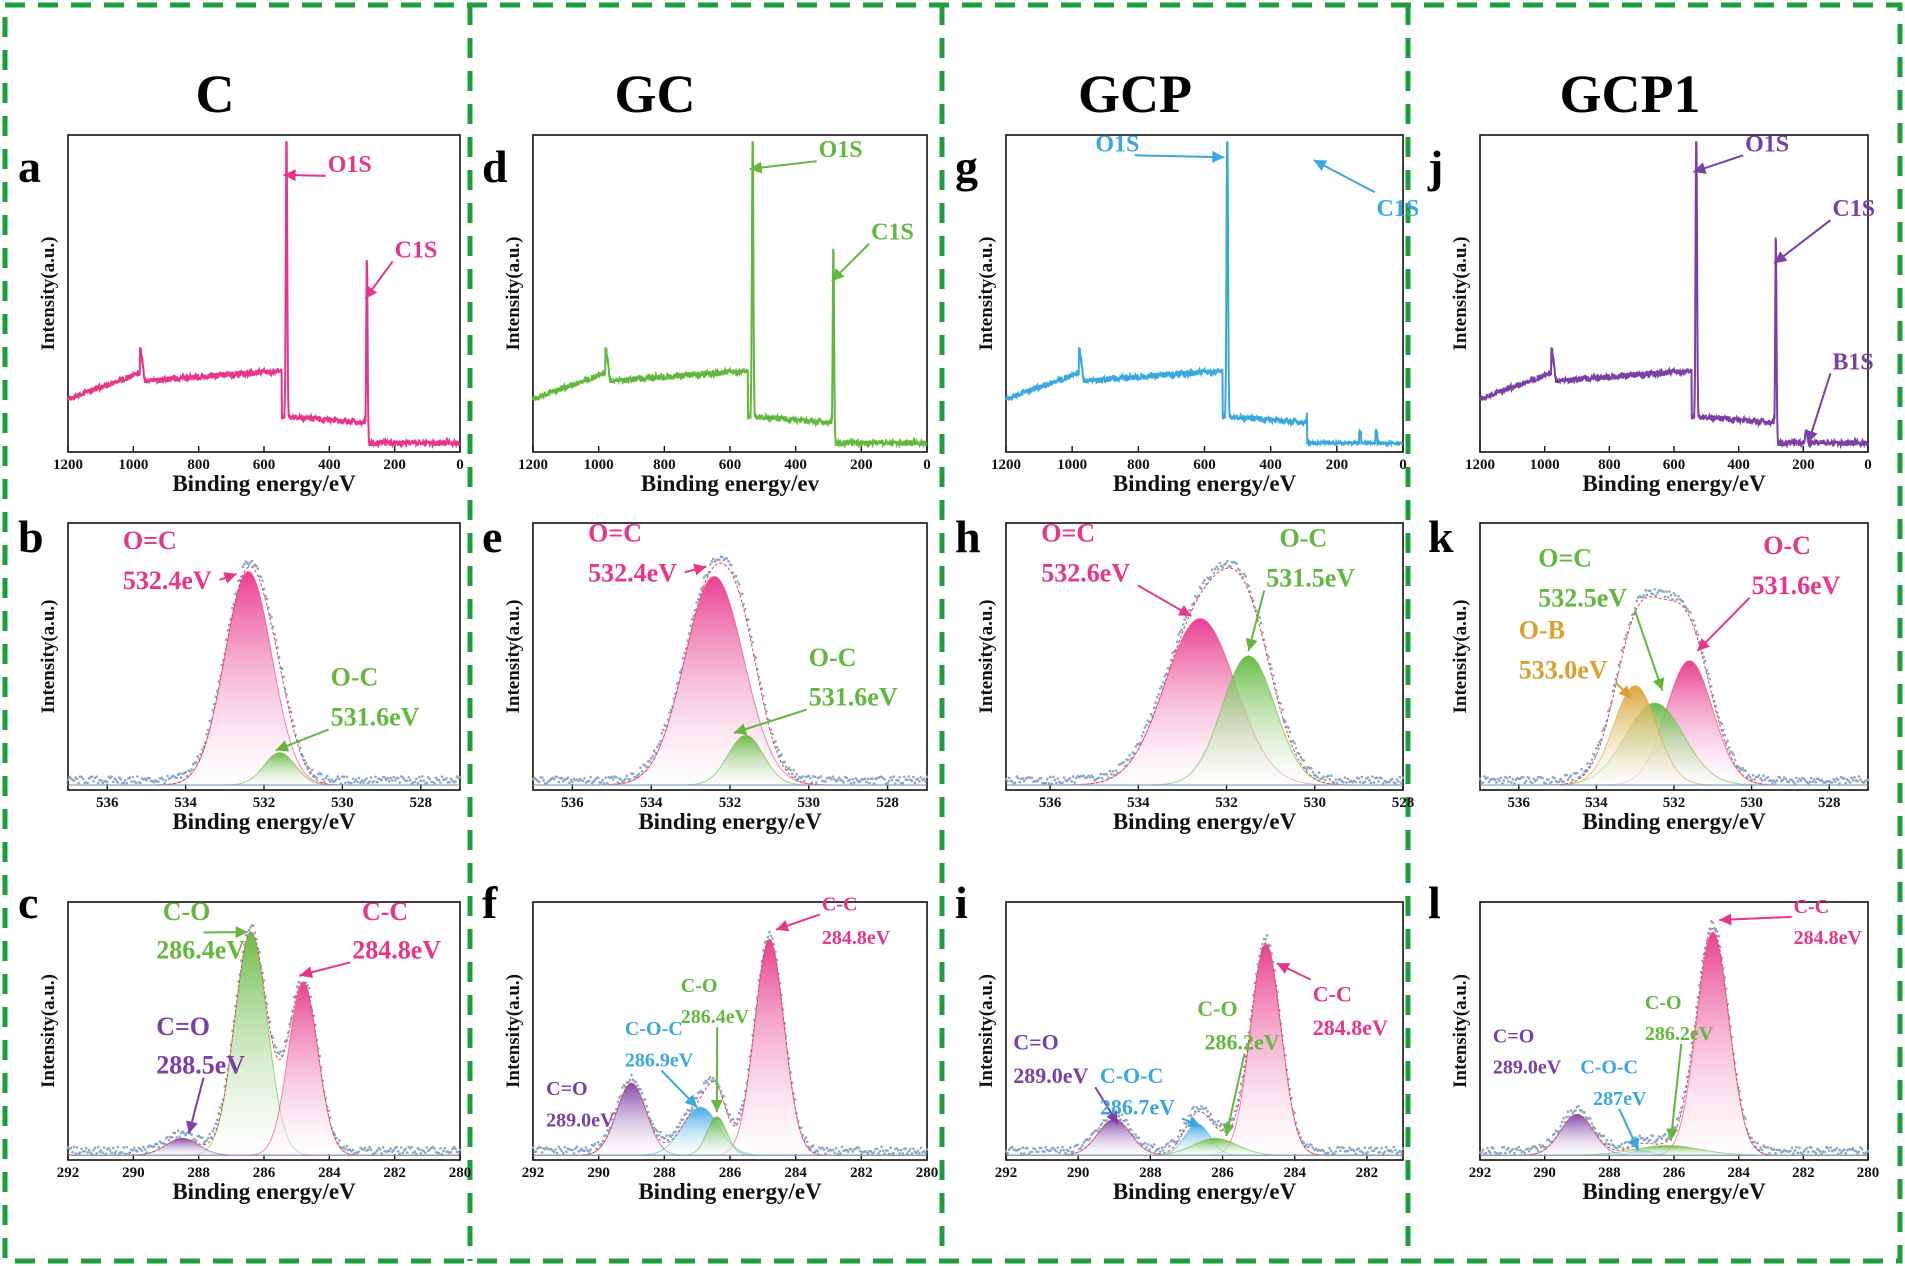 This screenshot has height=1266, width=1905. Describe the element at coordinates (968, 536) in the screenshot. I see `panel-letter-h: h` at that location.